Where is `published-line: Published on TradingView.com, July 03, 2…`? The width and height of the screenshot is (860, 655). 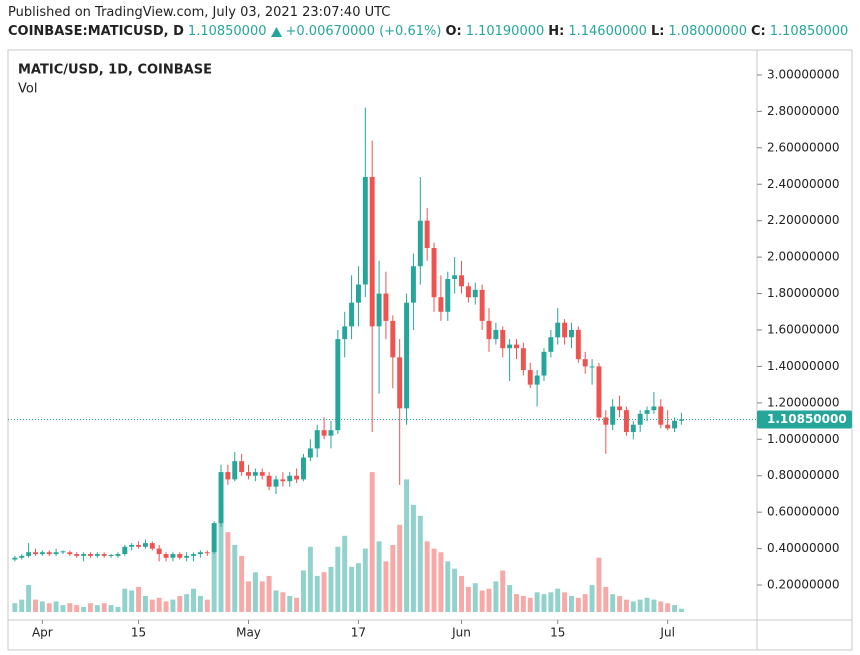 published-line: Published on TradingView.com, July 03, 2… is located at coordinates (199, 12).